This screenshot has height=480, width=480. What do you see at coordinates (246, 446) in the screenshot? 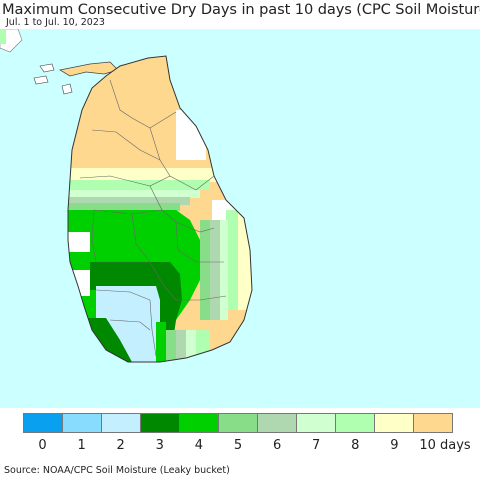
I see `legend-ticks: 0 1 2 3 4 5 6 7 8 9 10 days` at bounding box center [246, 446].